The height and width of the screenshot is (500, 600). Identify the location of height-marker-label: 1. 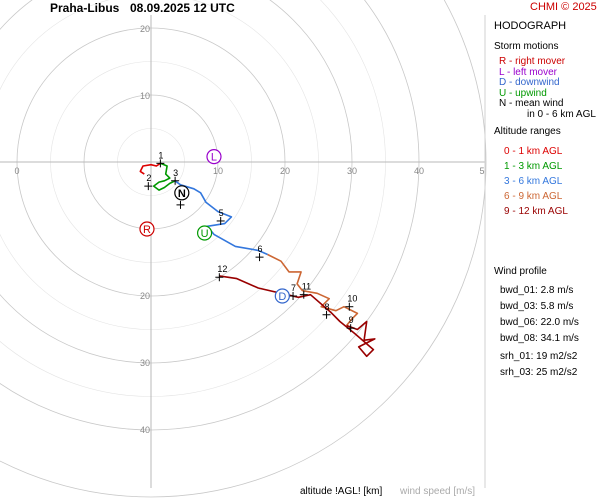
(160, 155).